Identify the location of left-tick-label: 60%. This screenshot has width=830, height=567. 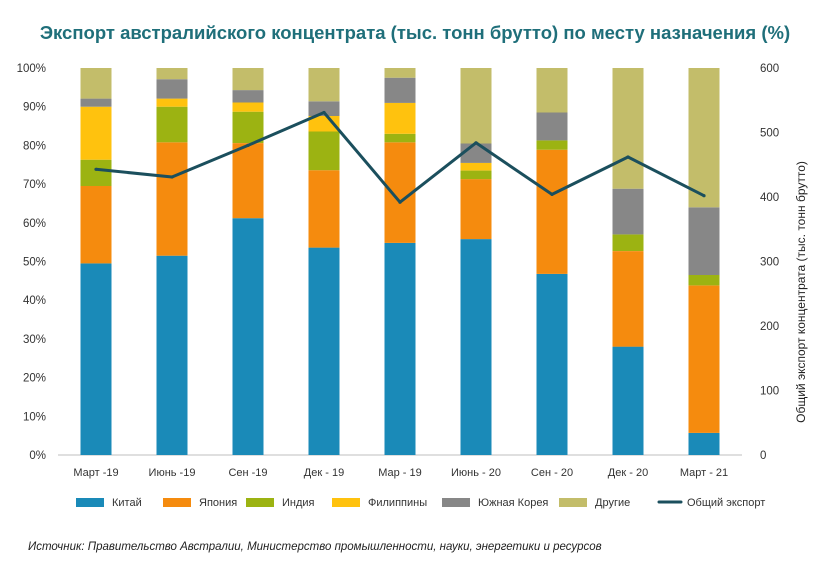
(34, 224).